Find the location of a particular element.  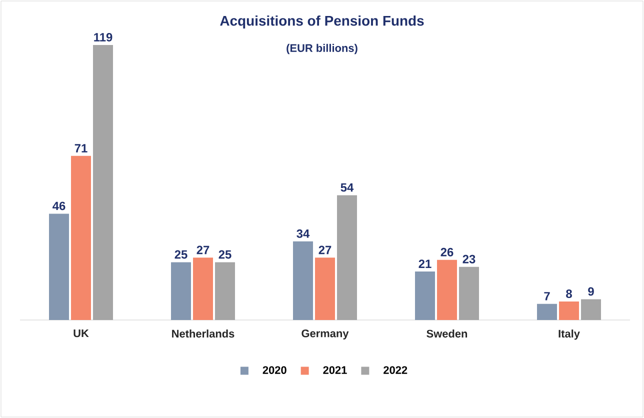

data-label: 119 is located at coordinates (103, 37).